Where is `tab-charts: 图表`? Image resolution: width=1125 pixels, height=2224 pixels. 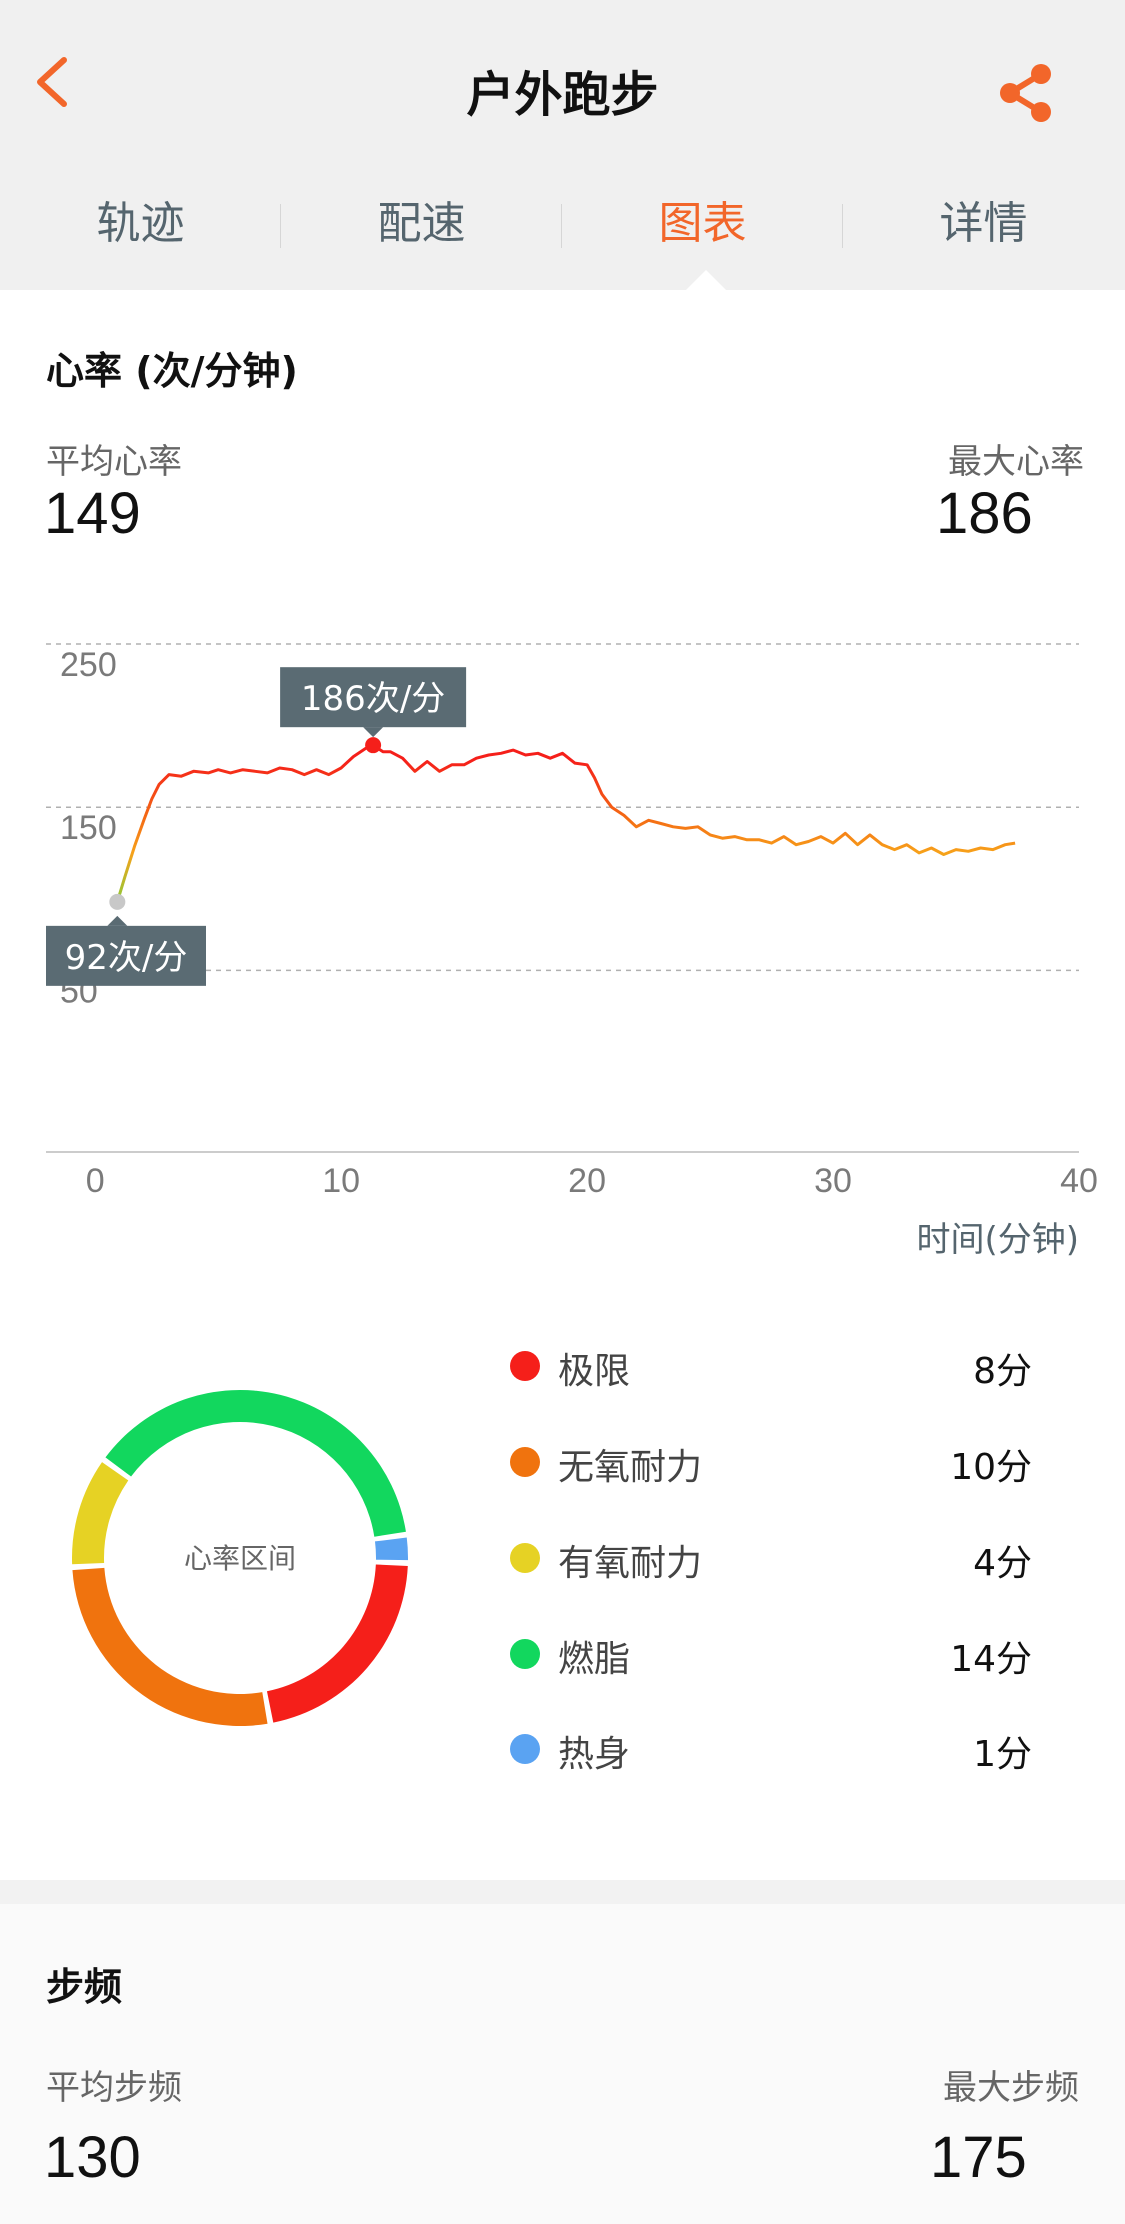 tab-charts: 图表 is located at coordinates (702, 223).